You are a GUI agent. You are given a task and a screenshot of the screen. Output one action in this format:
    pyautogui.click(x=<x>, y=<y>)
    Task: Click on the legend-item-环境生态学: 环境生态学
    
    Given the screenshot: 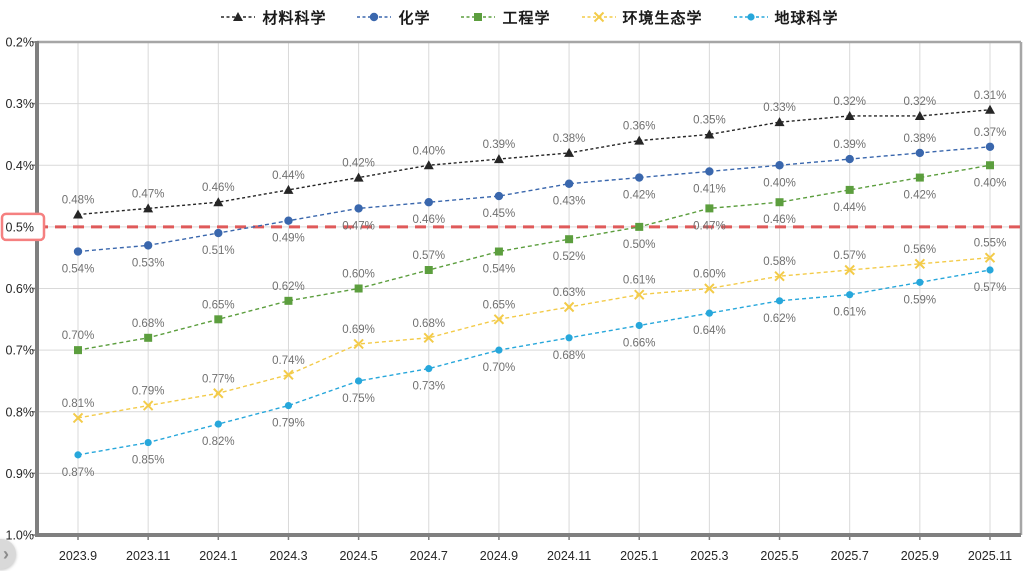 What is the action you would take?
    pyautogui.click(x=642, y=17)
    